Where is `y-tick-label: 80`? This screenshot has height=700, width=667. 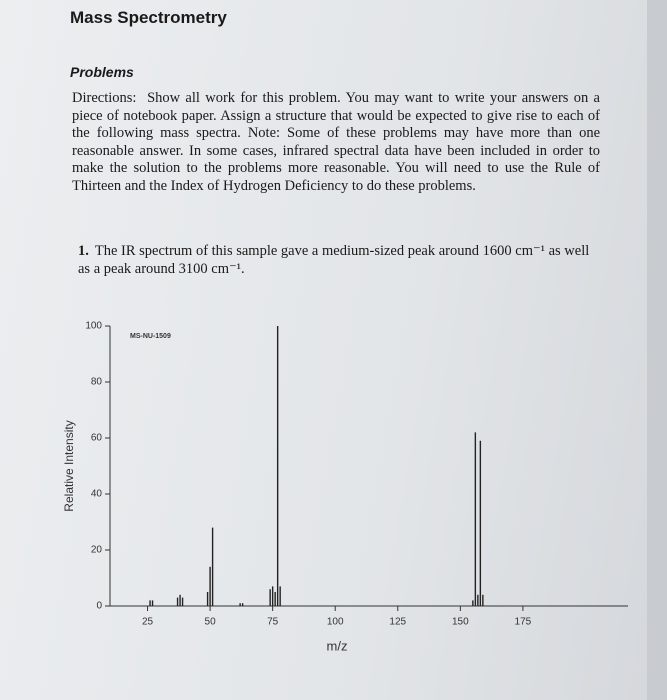 y-tick-label: 80 is located at coordinates (97, 382).